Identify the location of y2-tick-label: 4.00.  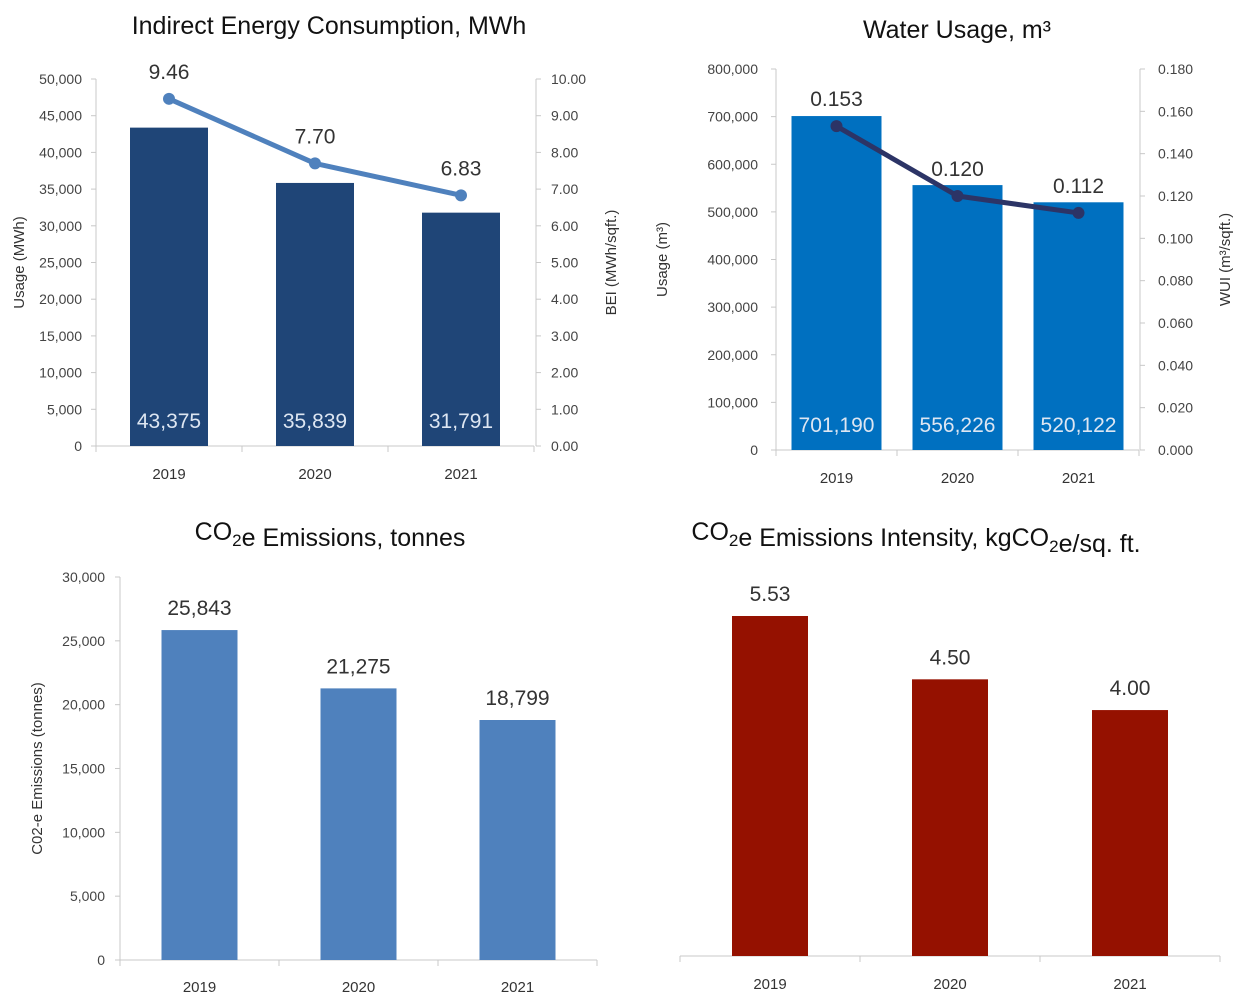
(564, 299).